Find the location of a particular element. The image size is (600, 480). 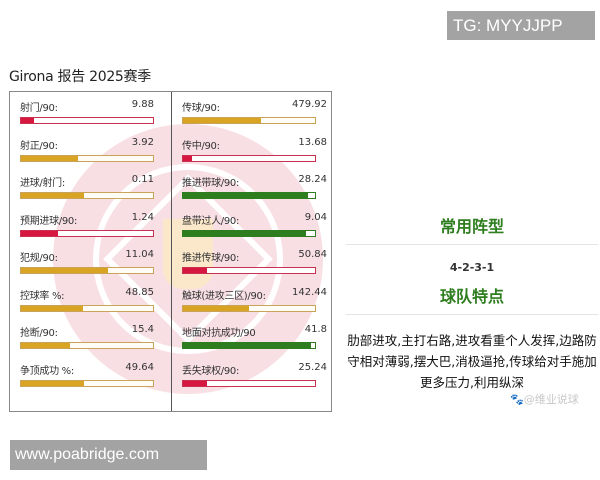

stat-value: 9.04 is located at coordinates (315, 217).